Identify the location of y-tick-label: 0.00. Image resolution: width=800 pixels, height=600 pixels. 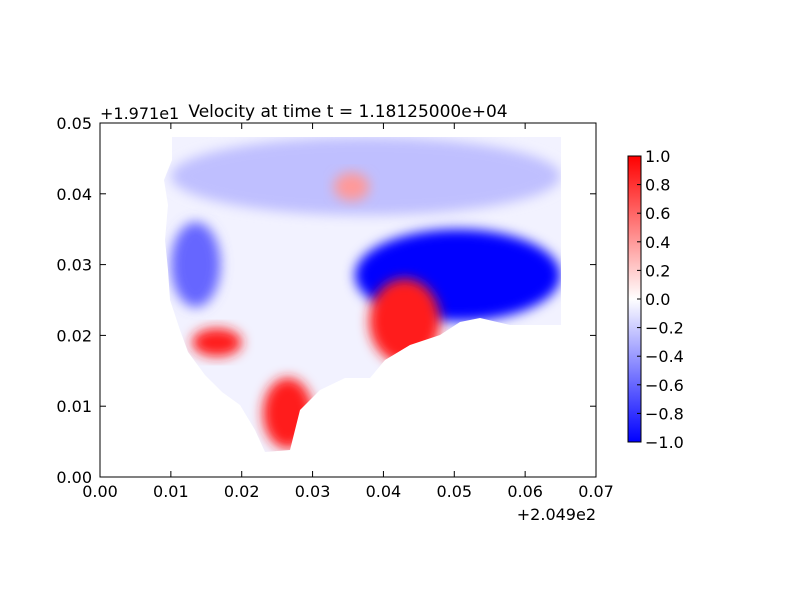
(74, 477).